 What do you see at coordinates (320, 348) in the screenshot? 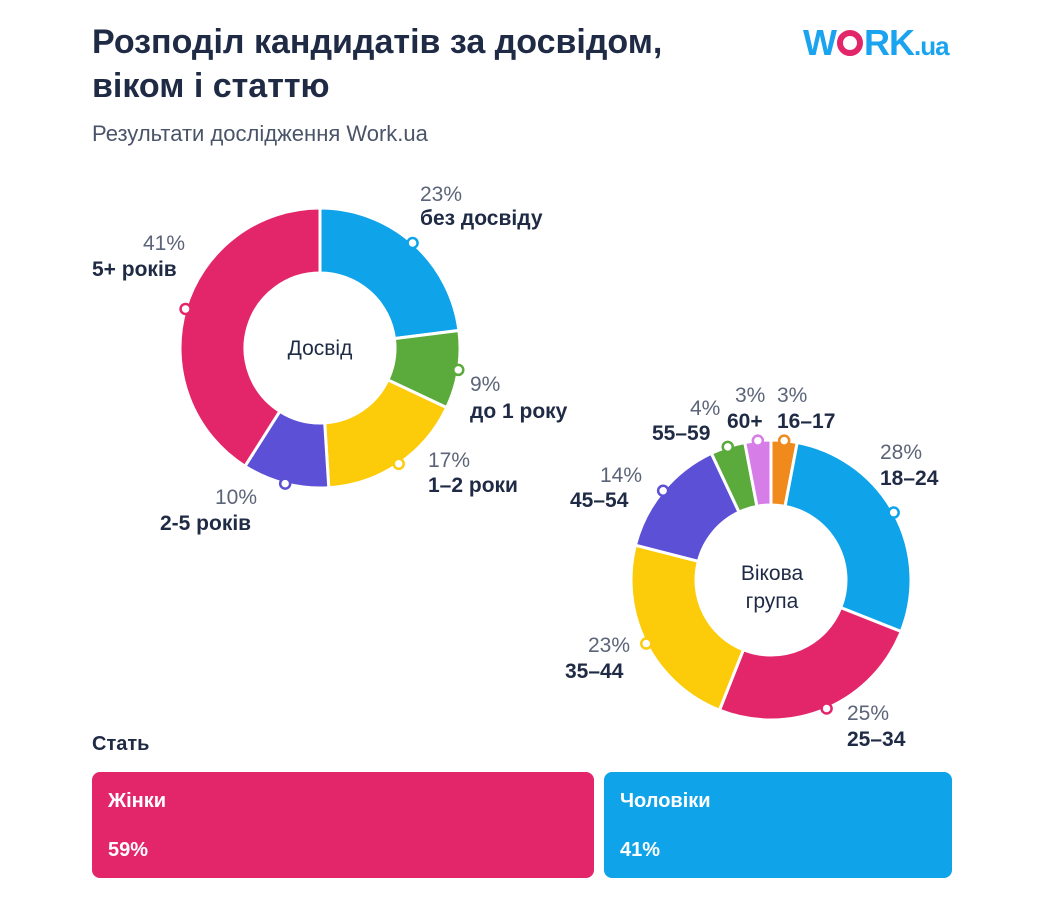
I see `experience-center-label: Досвід` at bounding box center [320, 348].